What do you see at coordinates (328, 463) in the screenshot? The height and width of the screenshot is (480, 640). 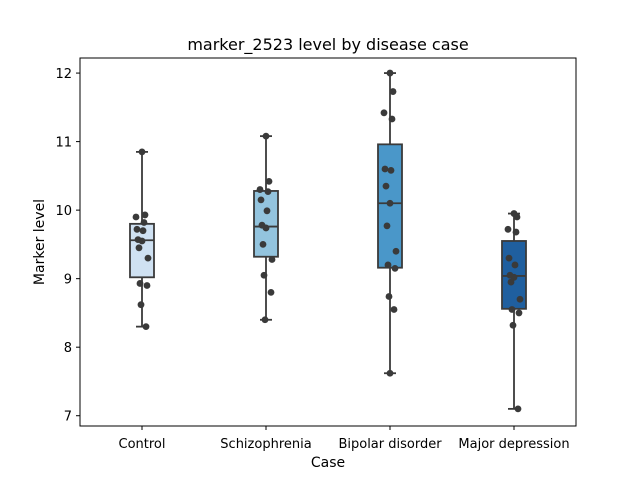 I see `x-axis-label: Case` at bounding box center [328, 463].